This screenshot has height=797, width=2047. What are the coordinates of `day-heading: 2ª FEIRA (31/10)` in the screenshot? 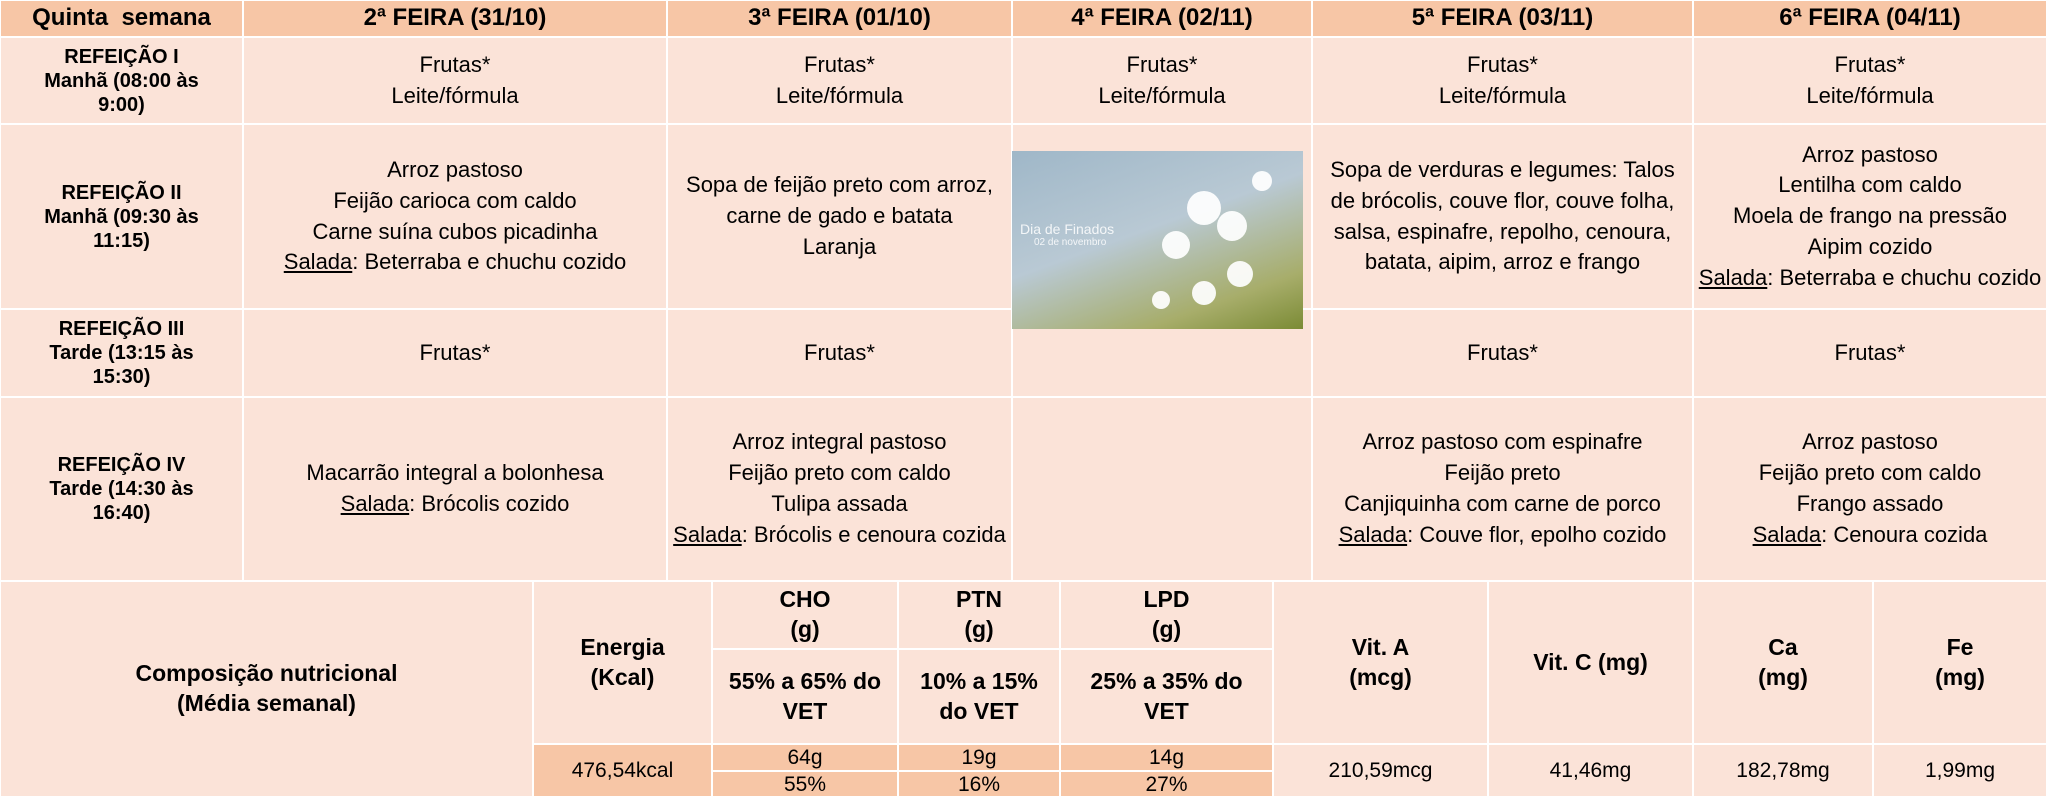 It's located at (455, 18).